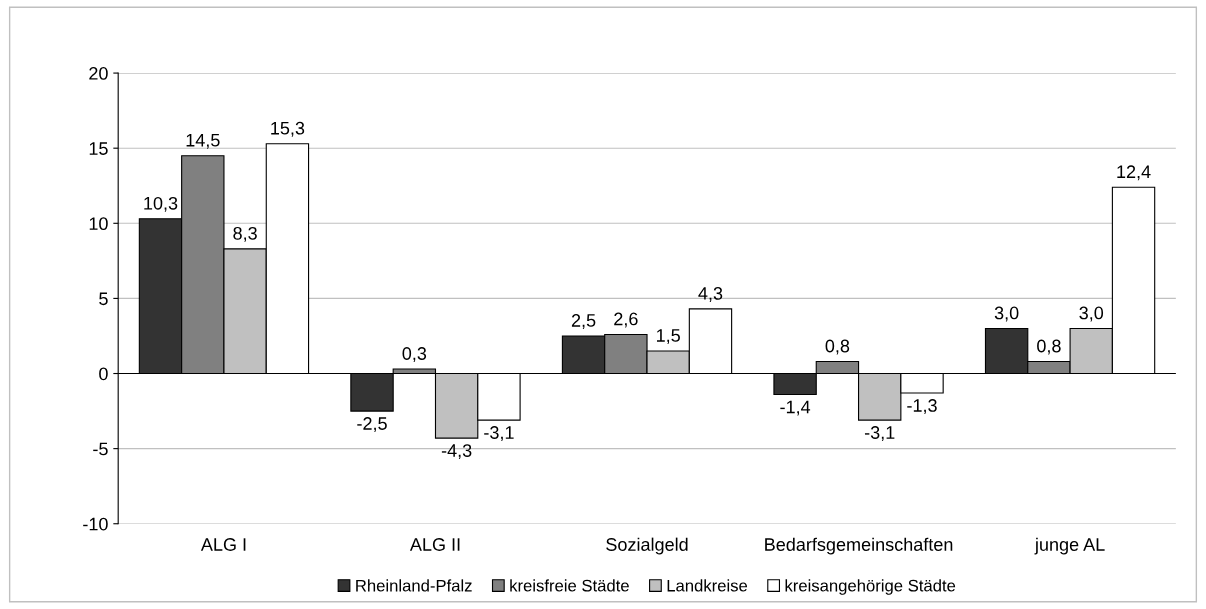  I want to click on data-label: 8,3, so click(245, 234).